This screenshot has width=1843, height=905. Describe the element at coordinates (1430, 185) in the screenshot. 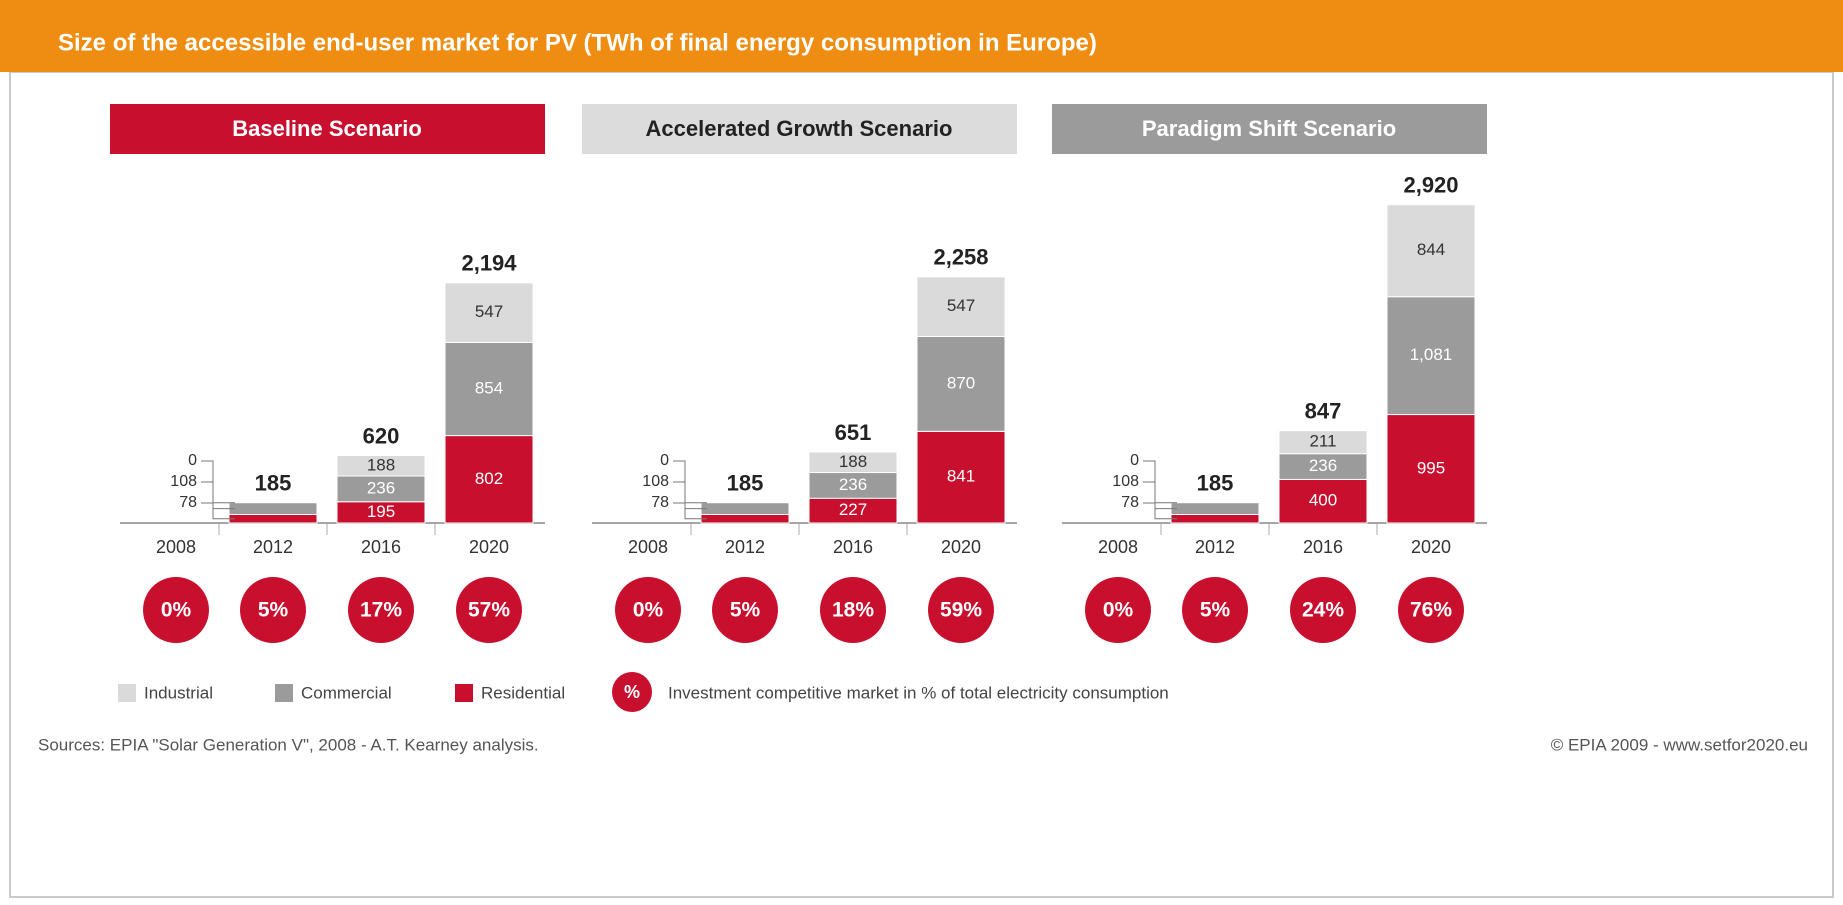

I see `total-label: 2,920` at that location.